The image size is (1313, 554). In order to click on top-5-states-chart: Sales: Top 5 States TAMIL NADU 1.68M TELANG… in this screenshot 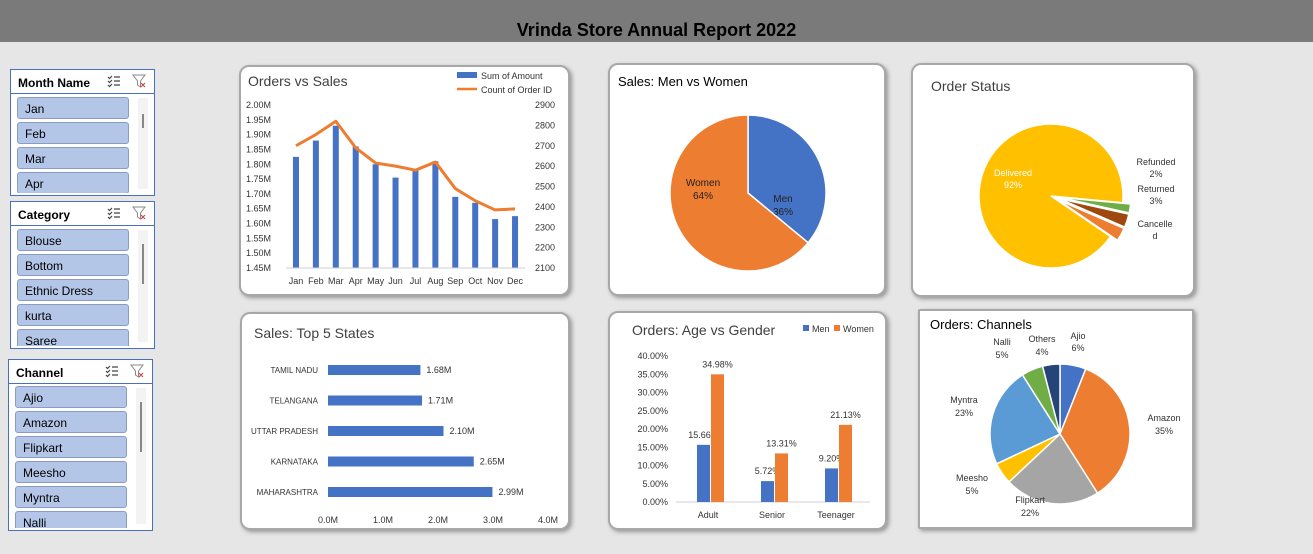, I will do `click(404, 425)`.